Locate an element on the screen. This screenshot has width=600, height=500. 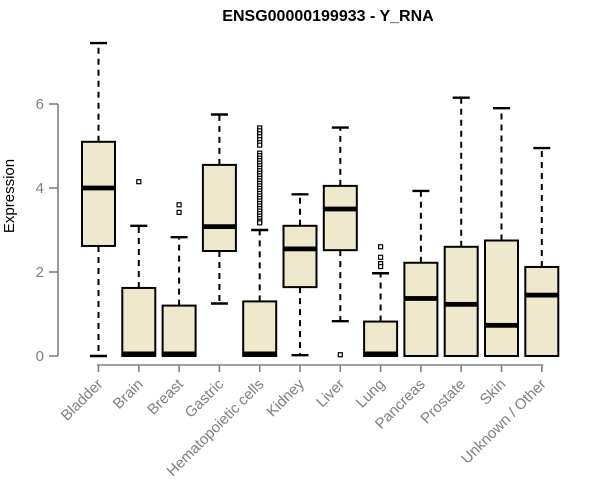
y-tick-label: 2 is located at coordinates (40, 272).